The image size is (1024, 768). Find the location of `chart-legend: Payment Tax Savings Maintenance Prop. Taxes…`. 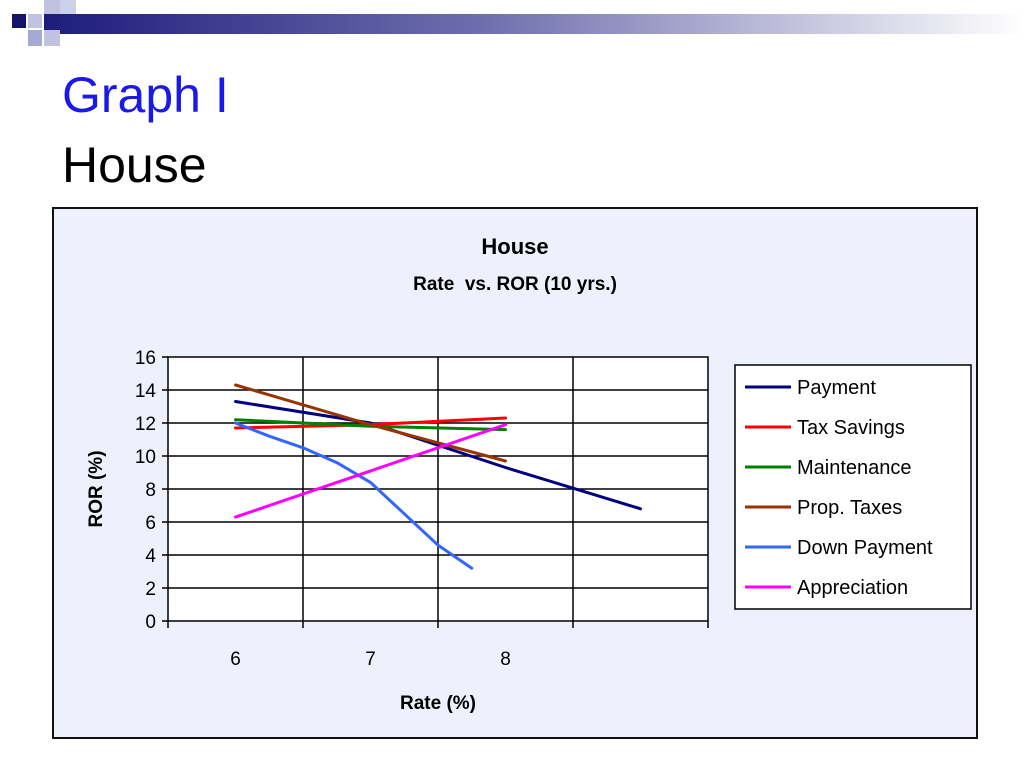

chart-legend: Payment Tax Savings Maintenance Prop. Taxes… is located at coordinates (853, 487).